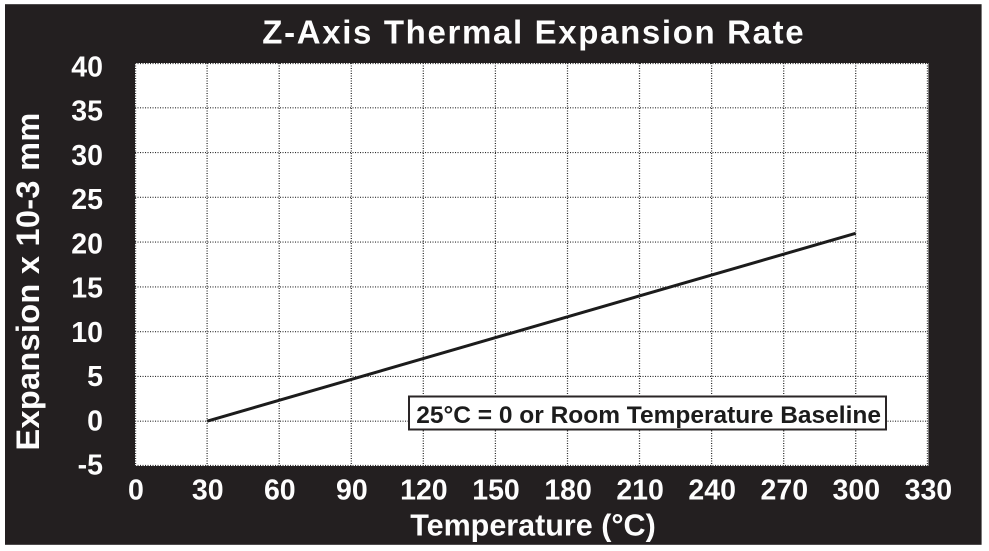 The height and width of the screenshot is (551, 989). Describe the element at coordinates (533, 525) in the screenshot. I see `svg-text: Temperature (°C)` at that location.